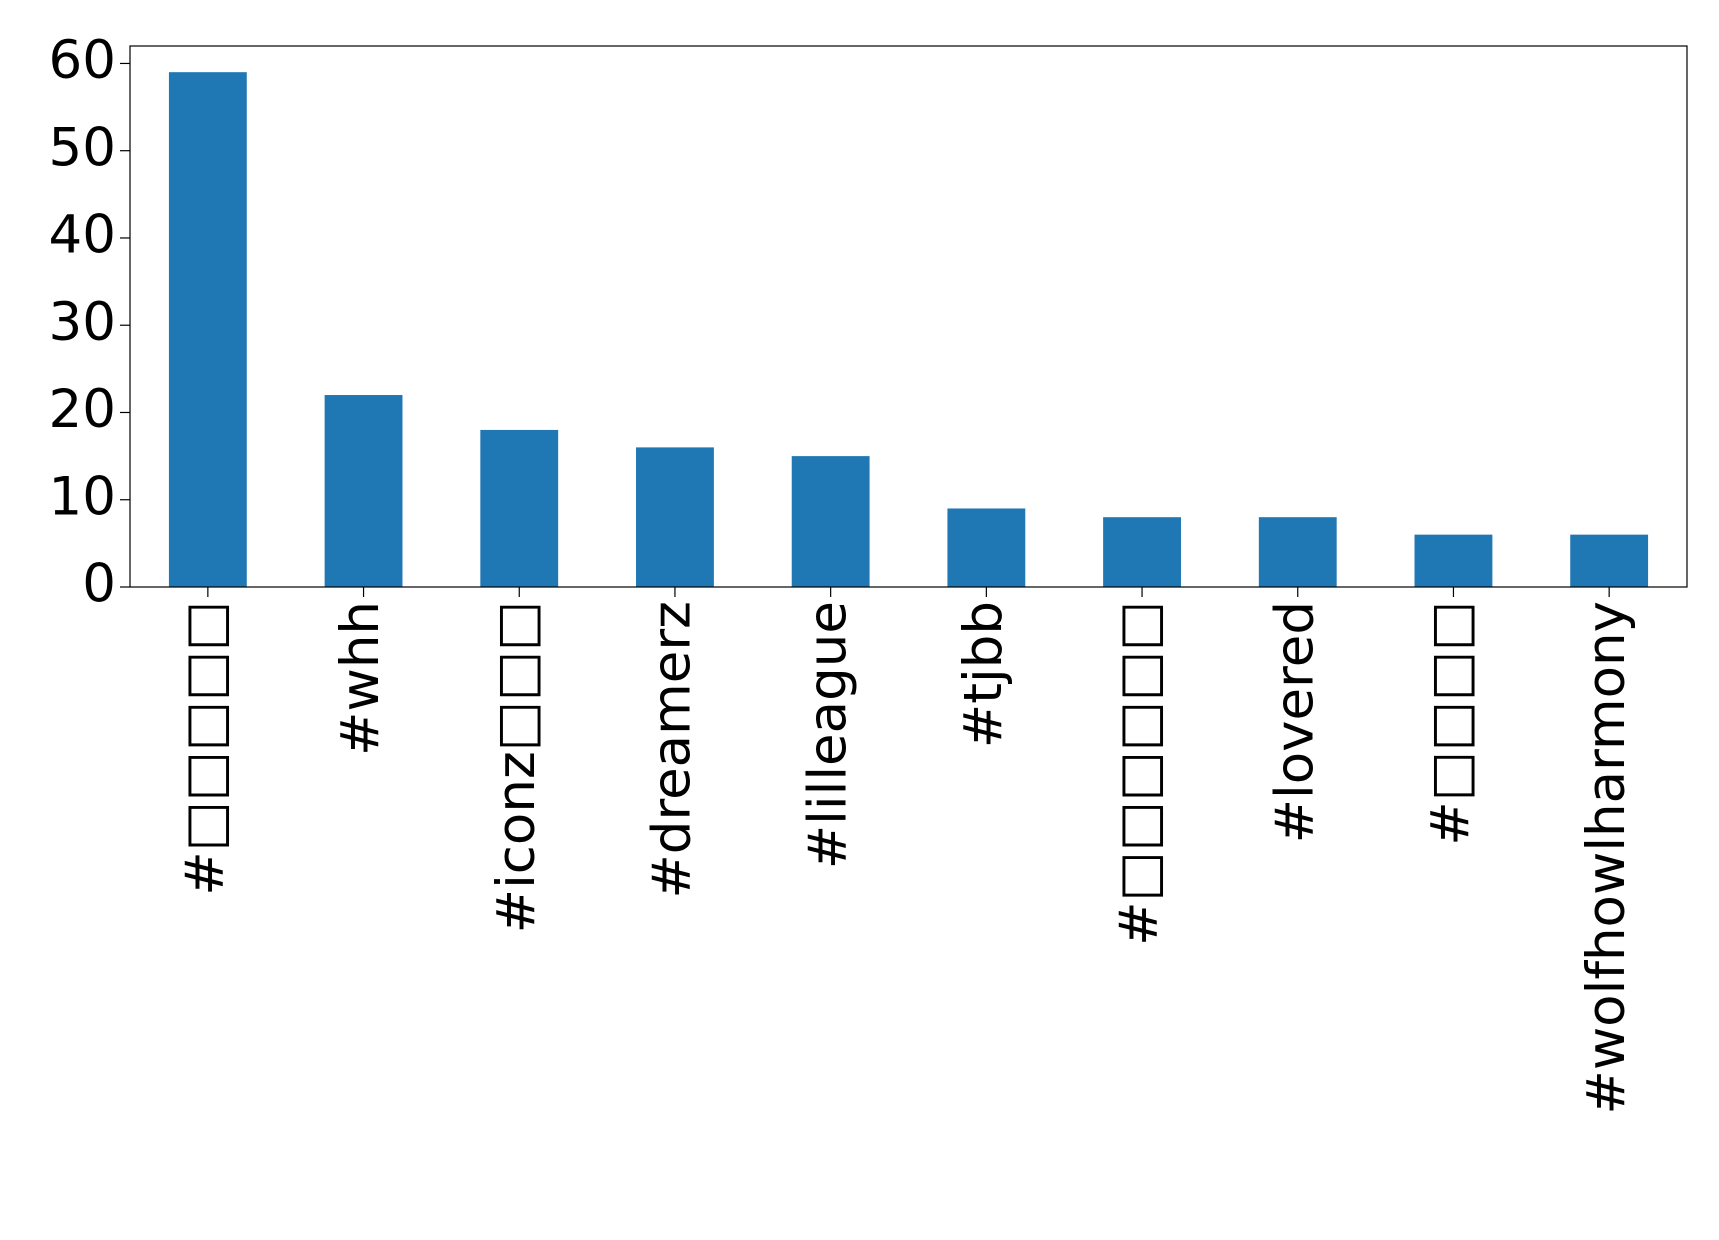 The width and height of the screenshot is (1719, 1240). Describe the element at coordinates (82, 409) in the screenshot. I see `y-tick-label: 20` at that location.